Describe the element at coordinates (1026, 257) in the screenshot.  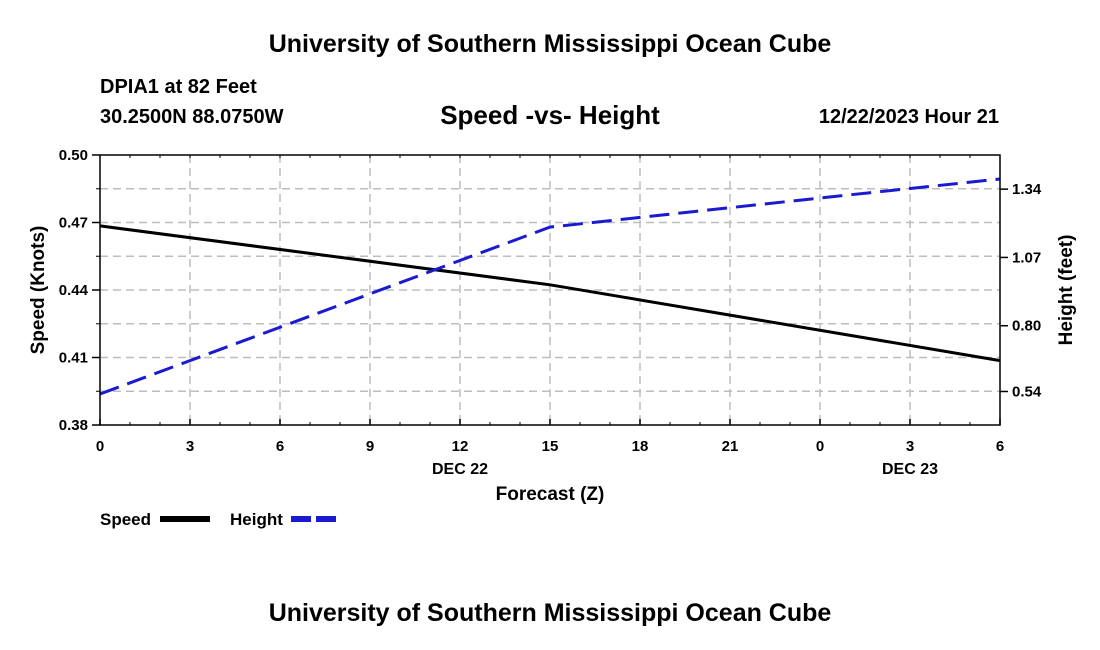
I see `y-right-tick-label: 1.07` at that location.